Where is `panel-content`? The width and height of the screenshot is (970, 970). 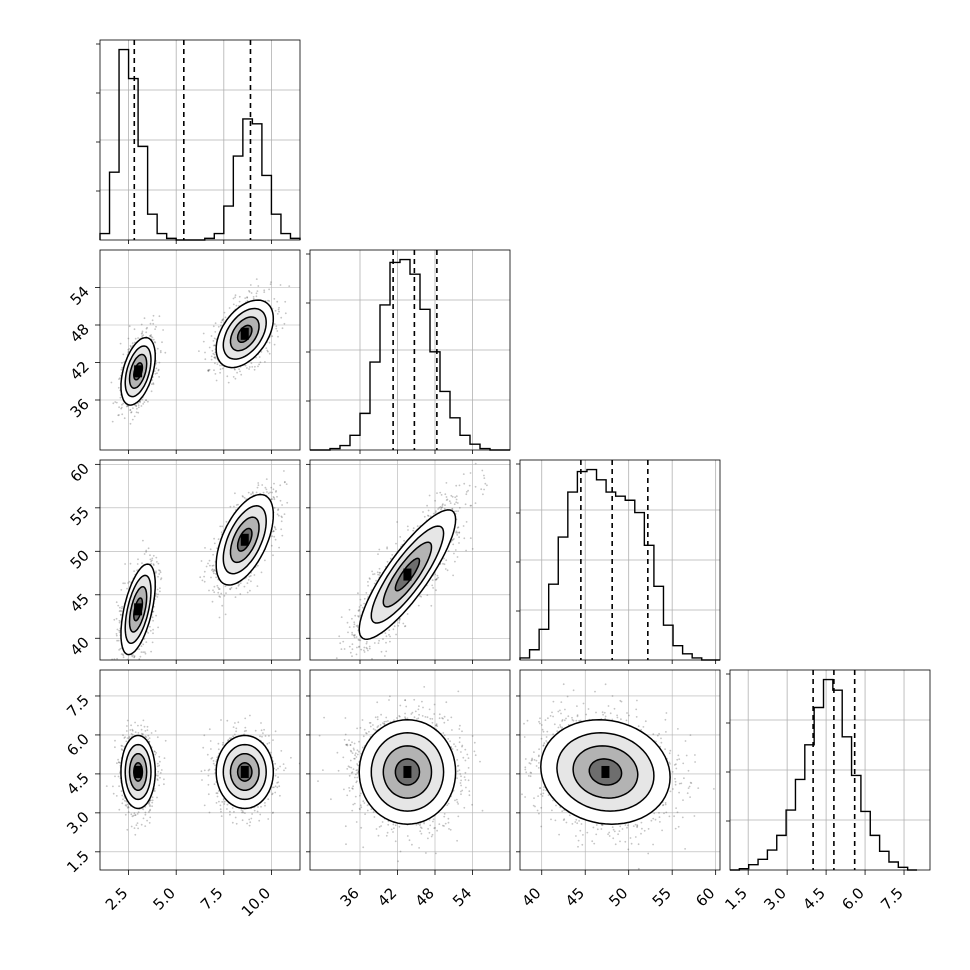 panel-content is located at coordinates (200, 350).